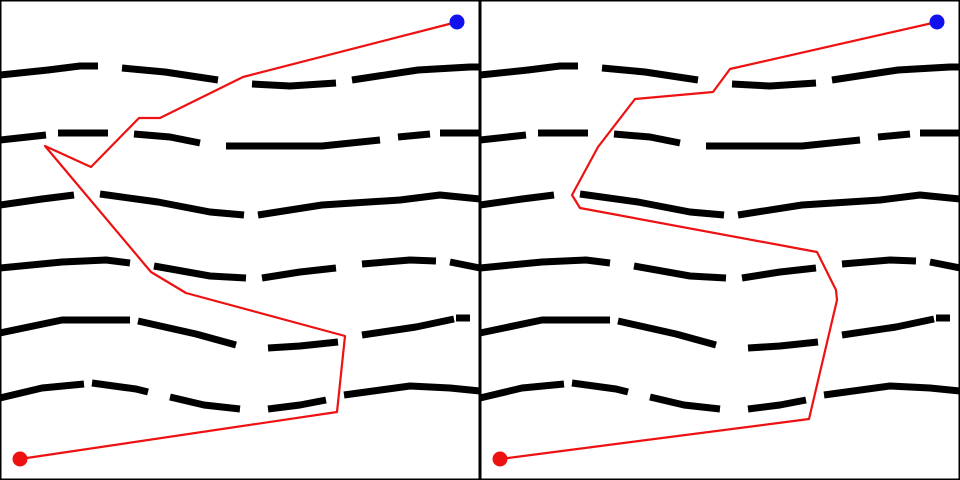 The width and height of the screenshot is (960, 480). What do you see at coordinates (500, 459) in the screenshot?
I see `right-start-marker` at bounding box center [500, 459].